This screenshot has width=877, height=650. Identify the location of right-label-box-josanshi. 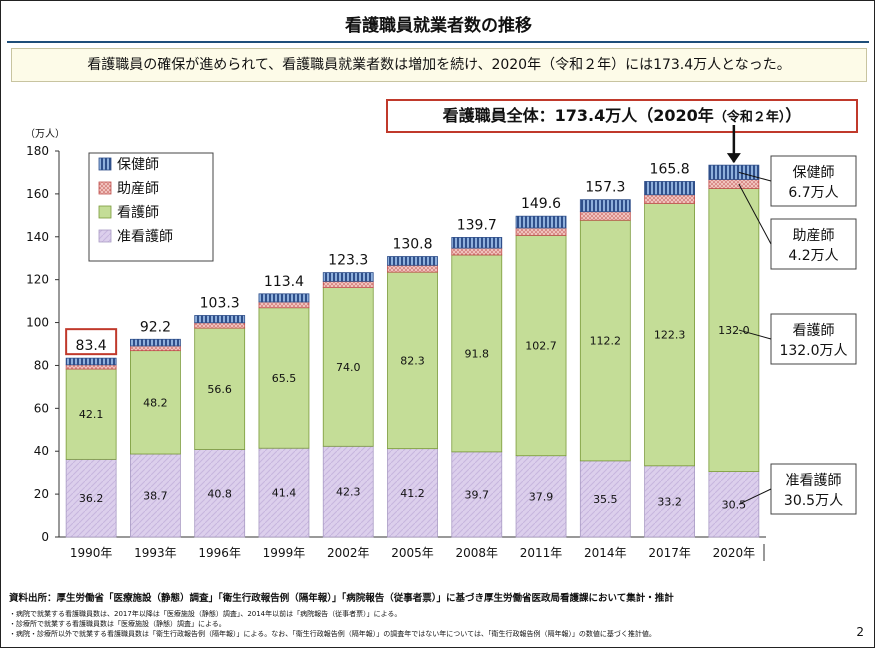
(813, 244).